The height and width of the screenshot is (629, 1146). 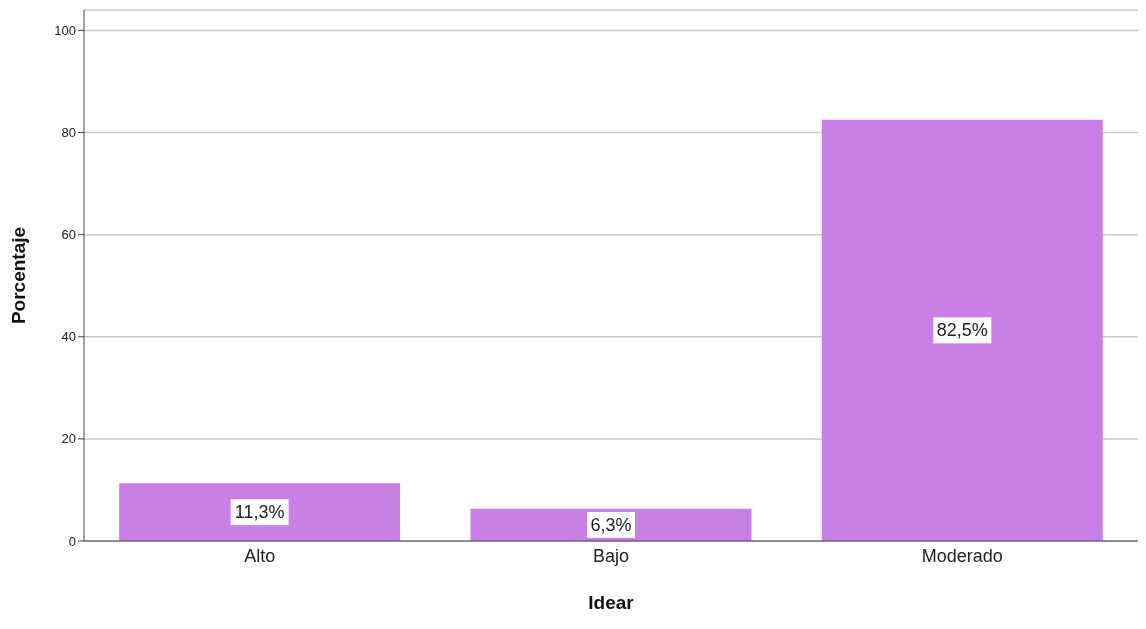 What do you see at coordinates (68, 439) in the screenshot?
I see `y-tick-label: 20` at bounding box center [68, 439].